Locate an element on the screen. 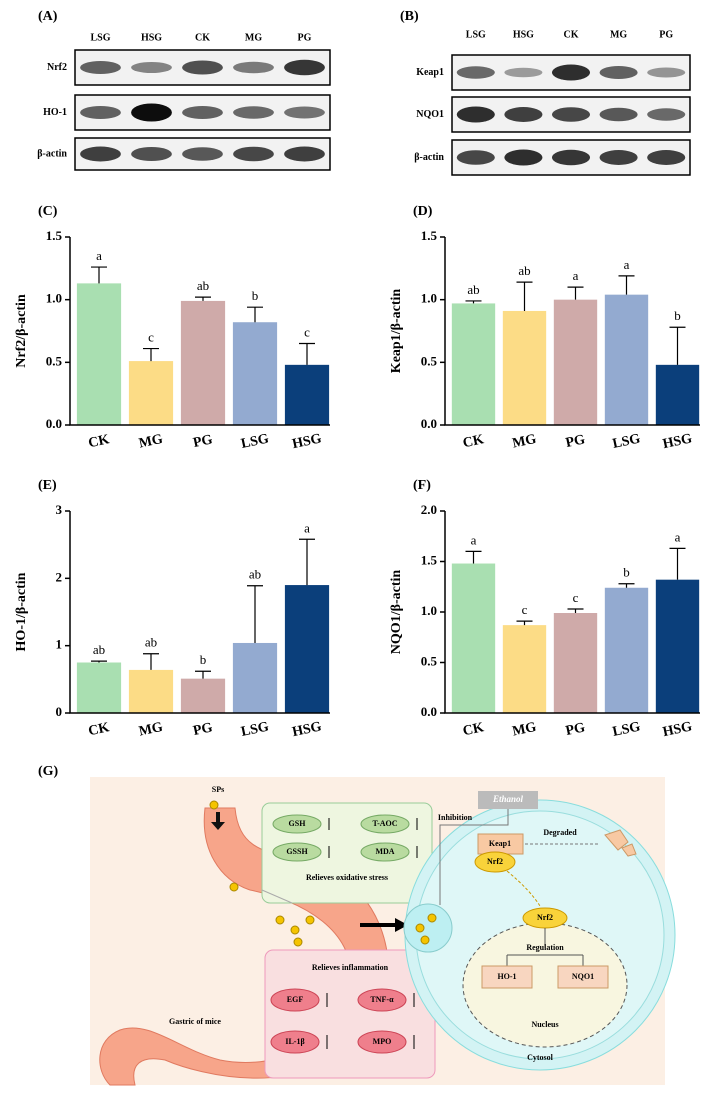  row-label: NQO1 is located at coordinates (430, 114).